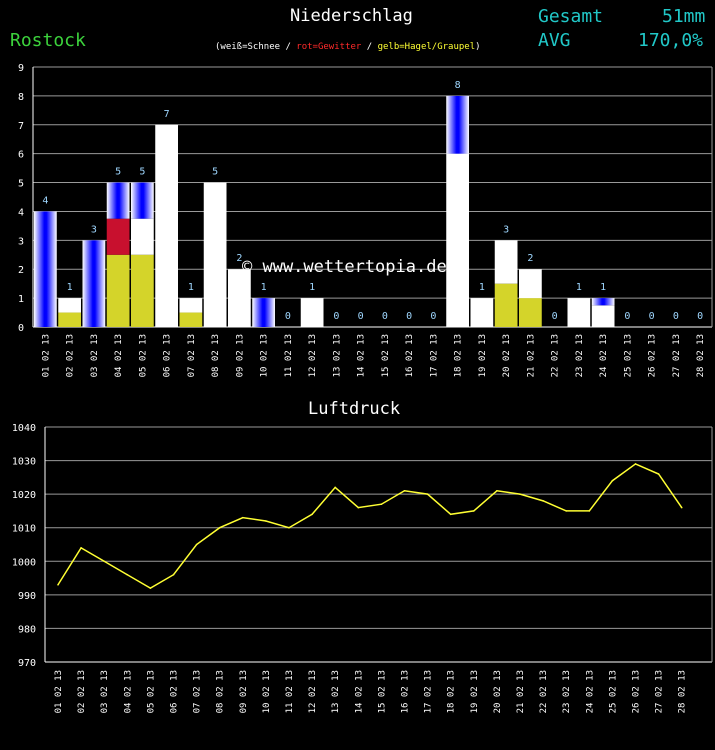 This screenshot has height=750, width=715. I want to click on total-value: 51mm, so click(684, 16).